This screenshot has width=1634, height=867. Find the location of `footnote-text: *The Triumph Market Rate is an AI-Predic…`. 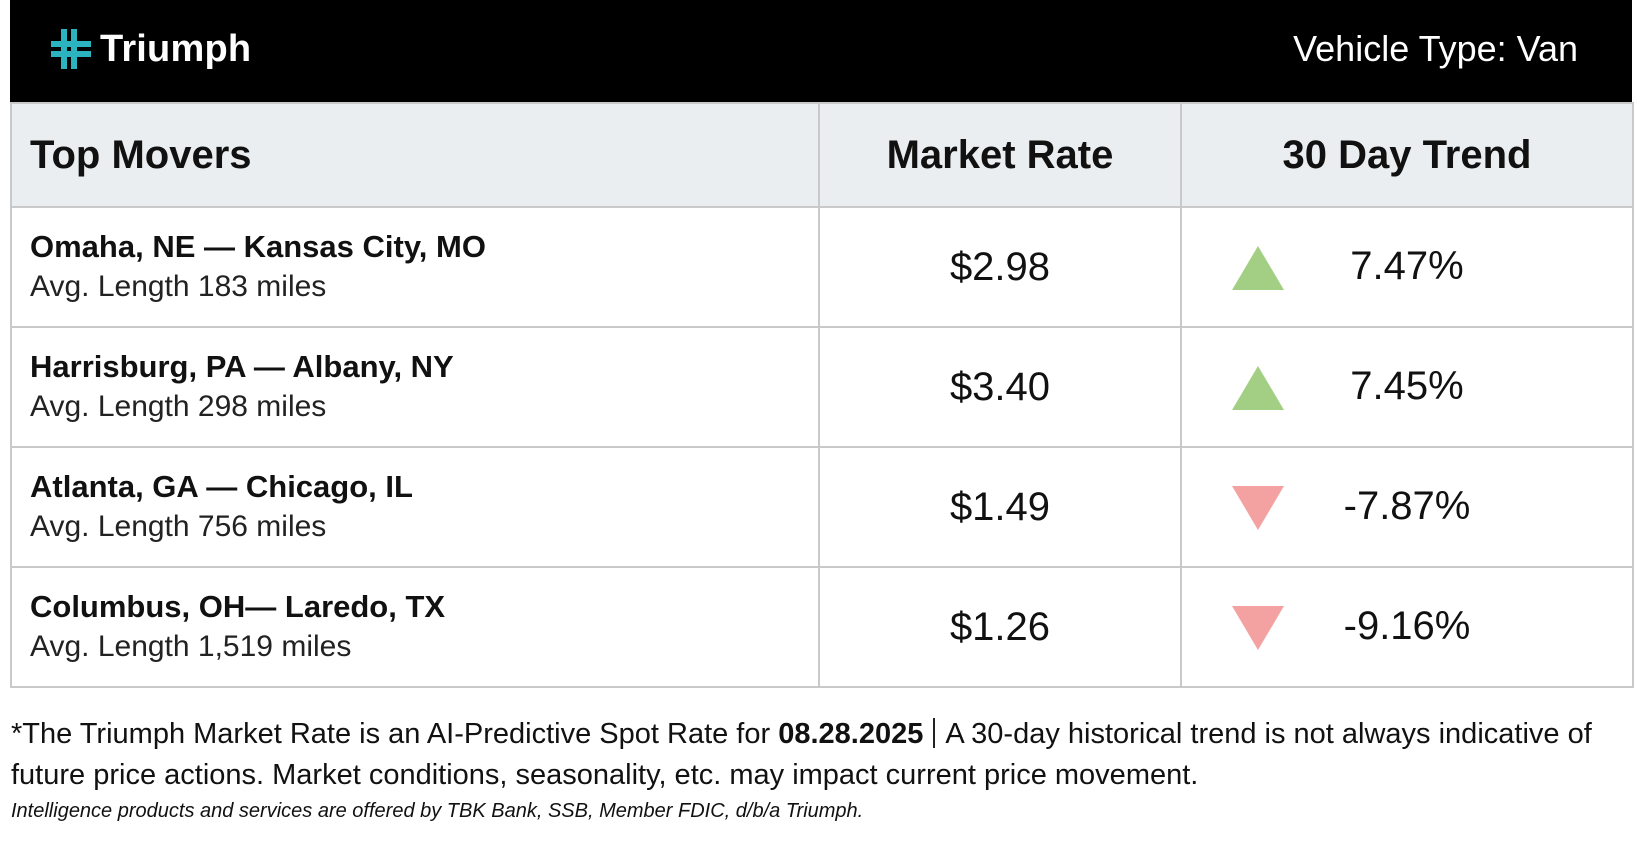

footnote-text: *The Triumph Market Rate is an AI-Predic… is located at coordinates (395, 734).